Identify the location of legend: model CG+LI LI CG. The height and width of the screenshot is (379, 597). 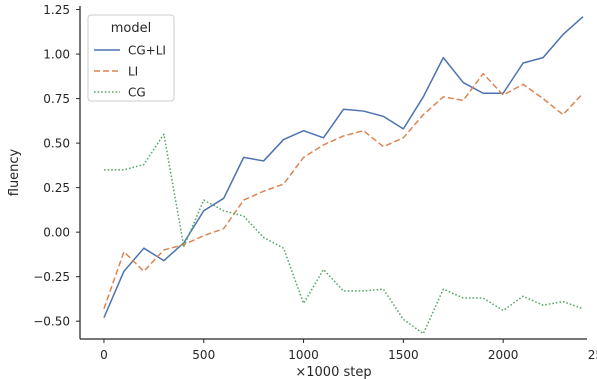
(131, 58).